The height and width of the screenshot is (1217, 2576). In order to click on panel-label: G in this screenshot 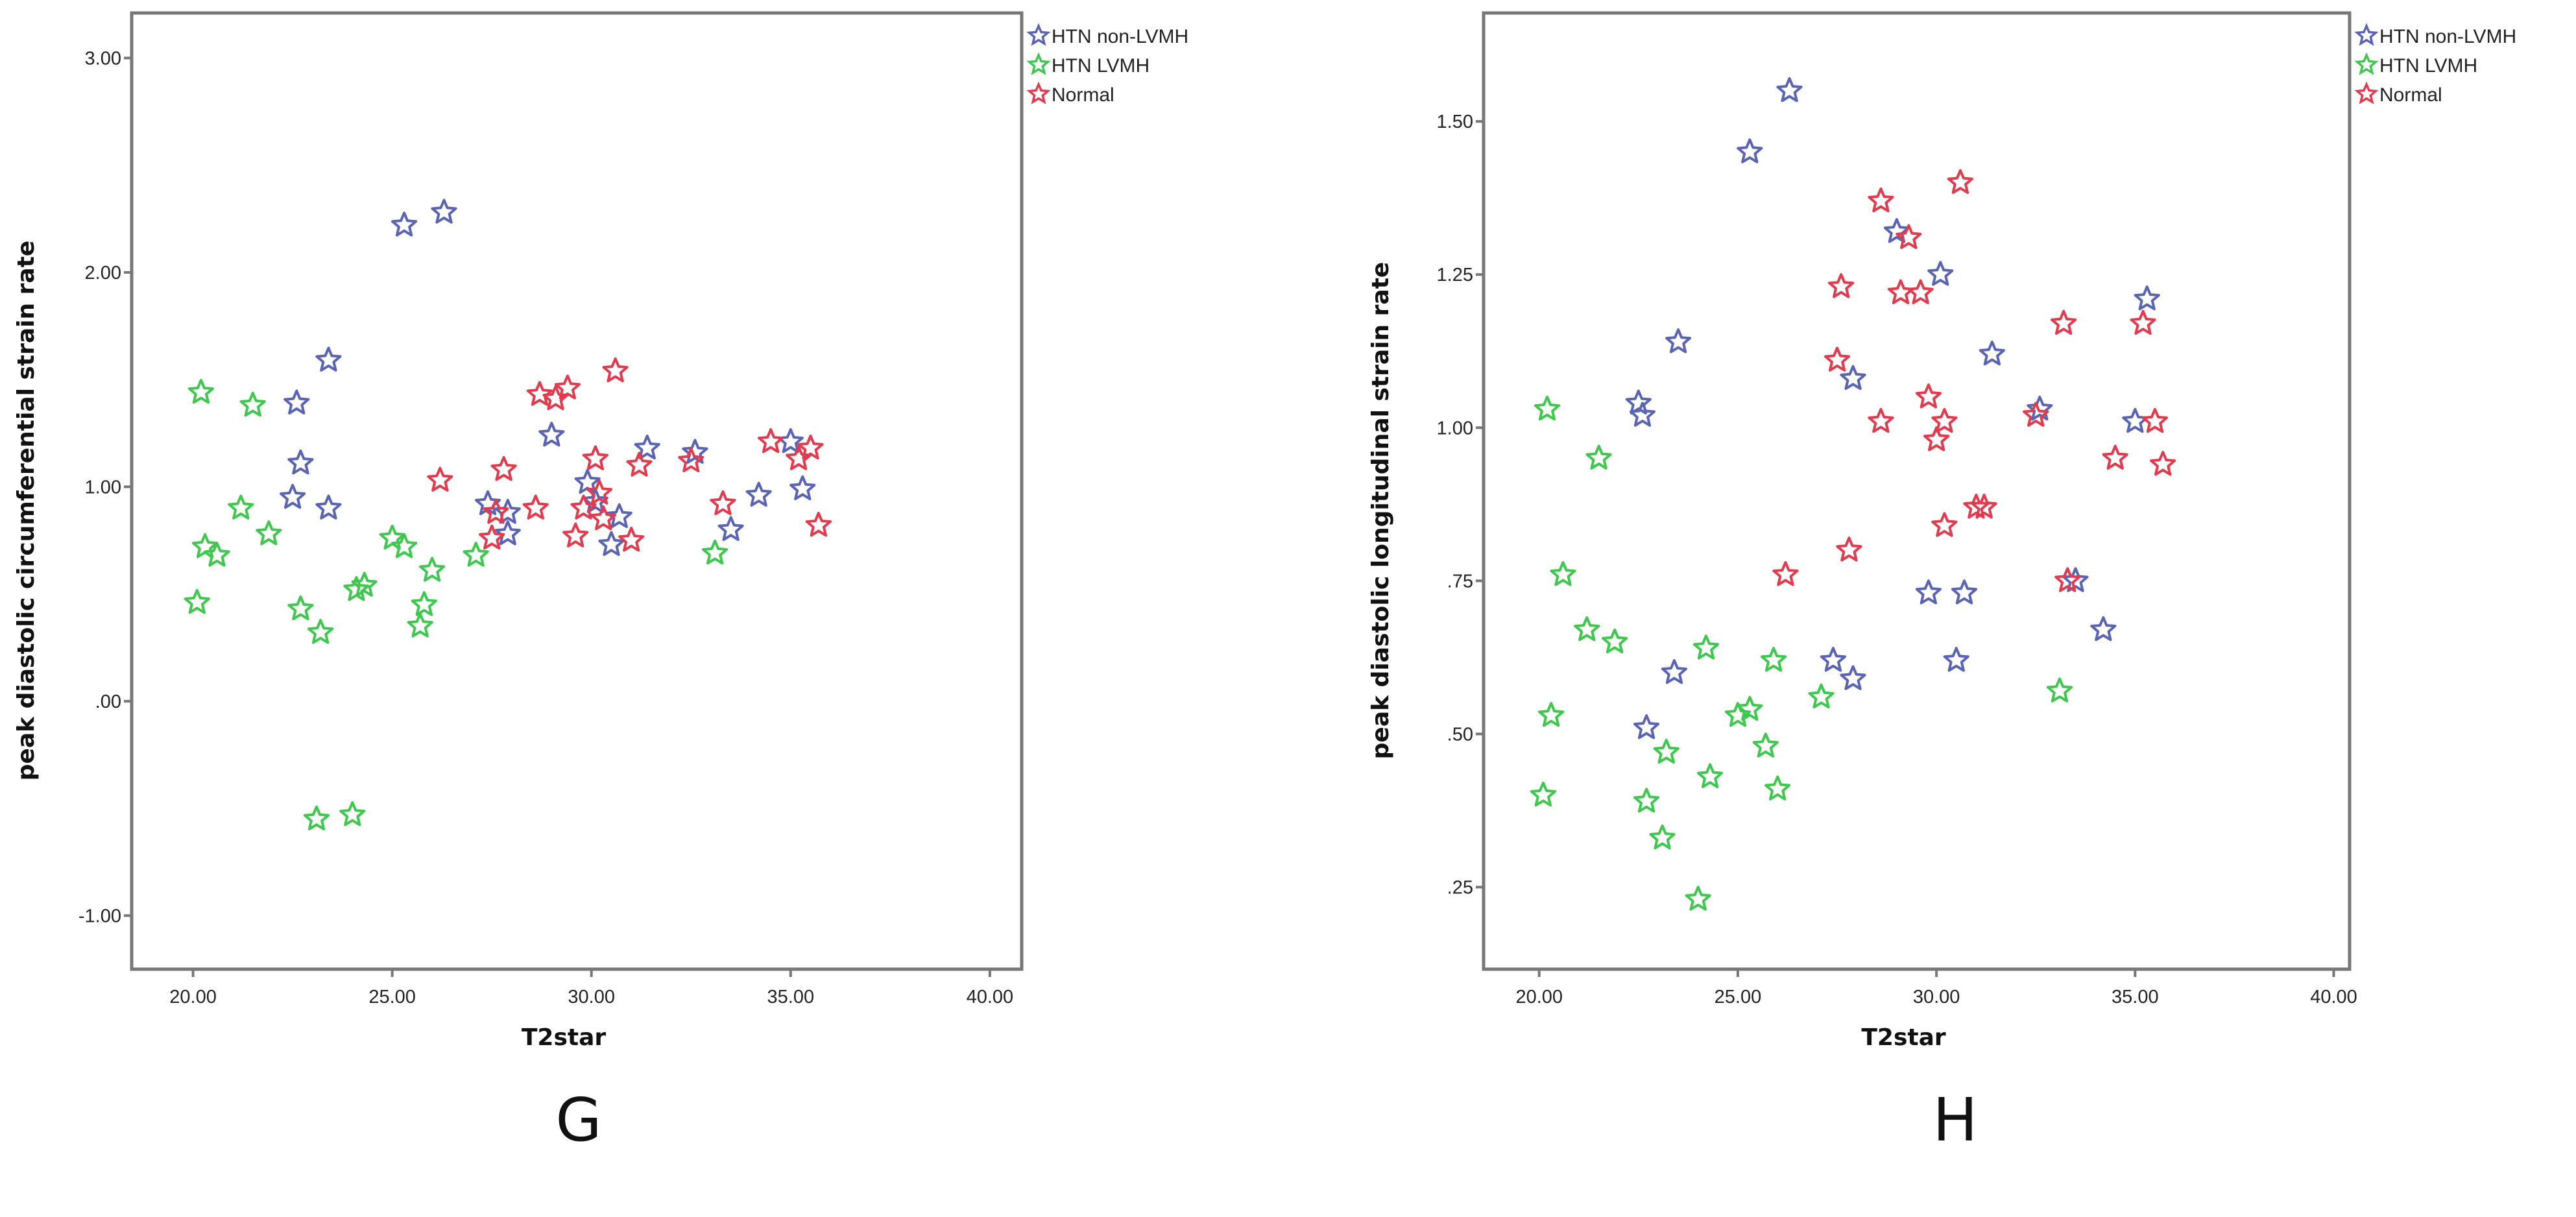, I will do `click(578, 1120)`.